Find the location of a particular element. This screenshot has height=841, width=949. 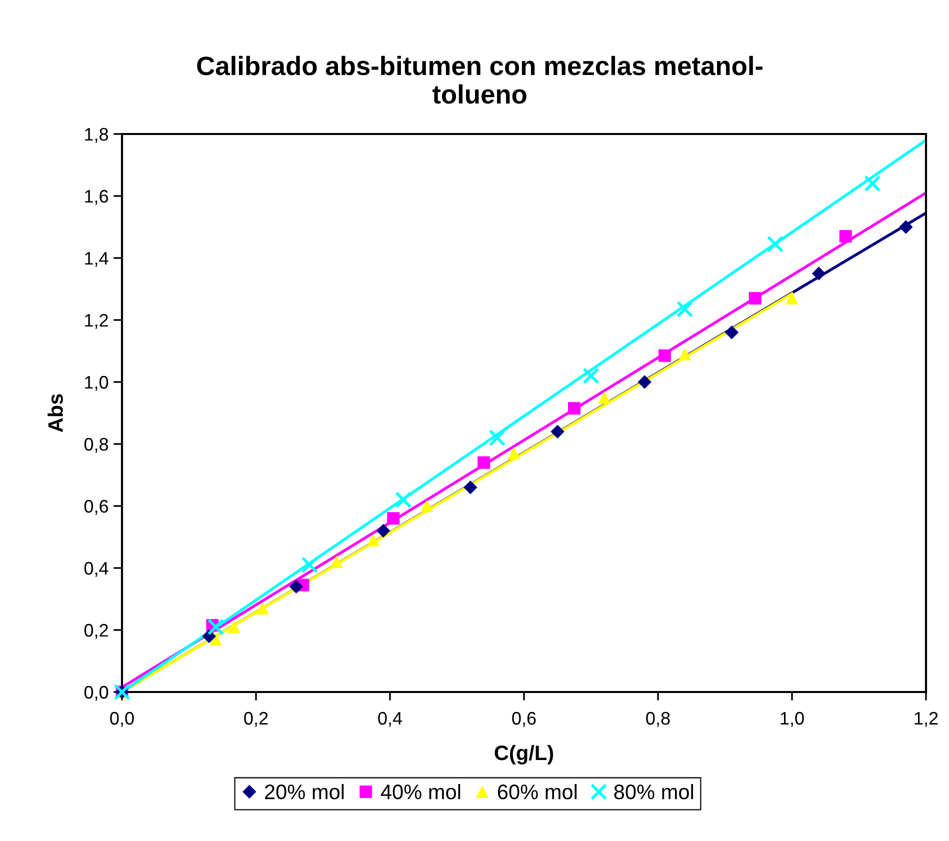

x-tick-label: 0,2 is located at coordinates (256, 719).